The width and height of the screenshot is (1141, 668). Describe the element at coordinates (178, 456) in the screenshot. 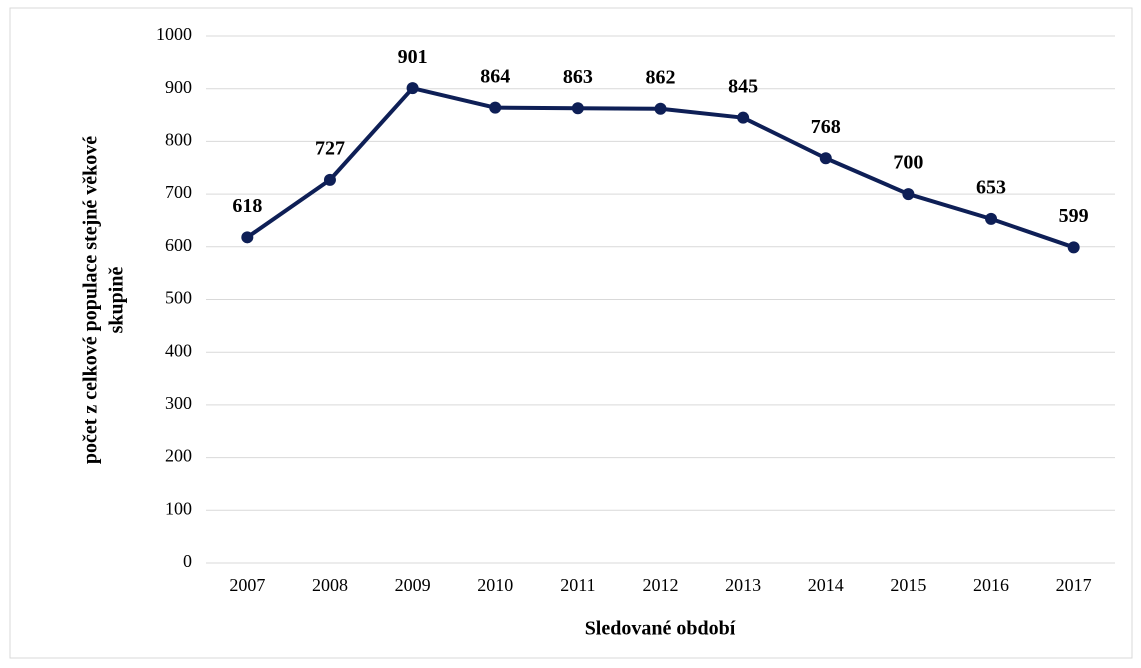

I see `y-tick-label: 200` at that location.